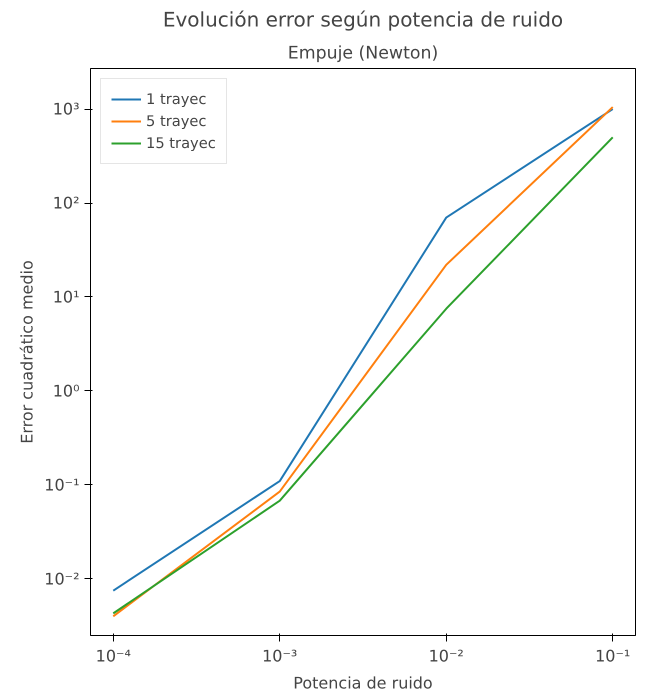 The width and height of the screenshot is (657, 699). I want to click on y-tick-label: 10³, so click(66, 109).